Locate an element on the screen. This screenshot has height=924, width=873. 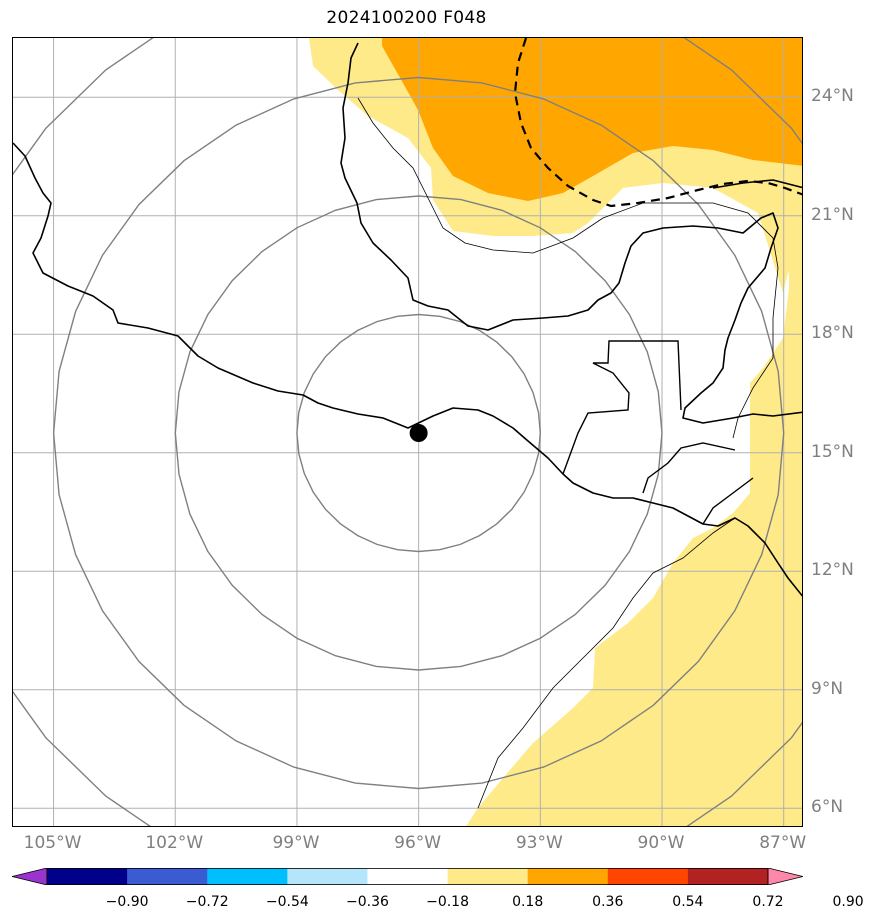
longitude-label: 99°W is located at coordinates (296, 843).